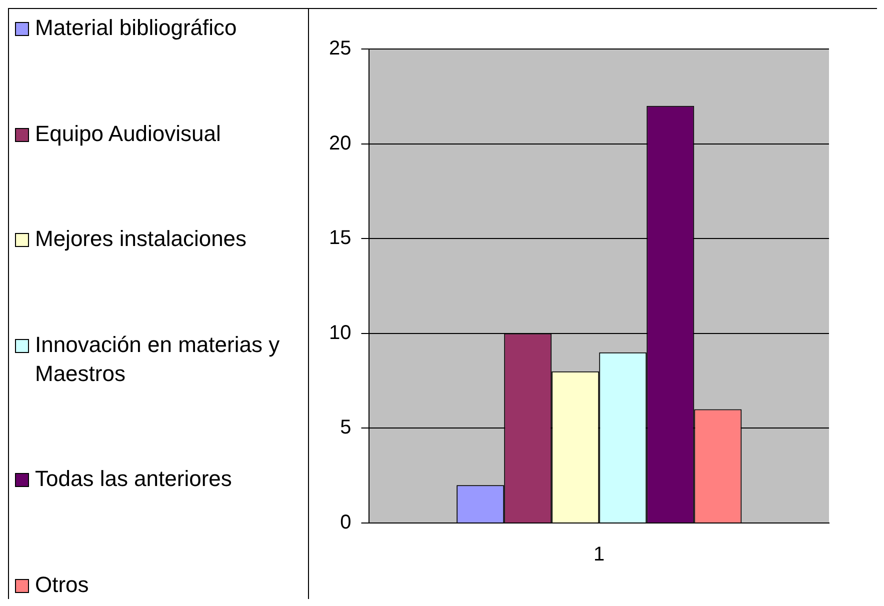 The width and height of the screenshot is (884, 606). What do you see at coordinates (62, 584) in the screenshot?
I see `legend-label: Otros` at bounding box center [62, 584].